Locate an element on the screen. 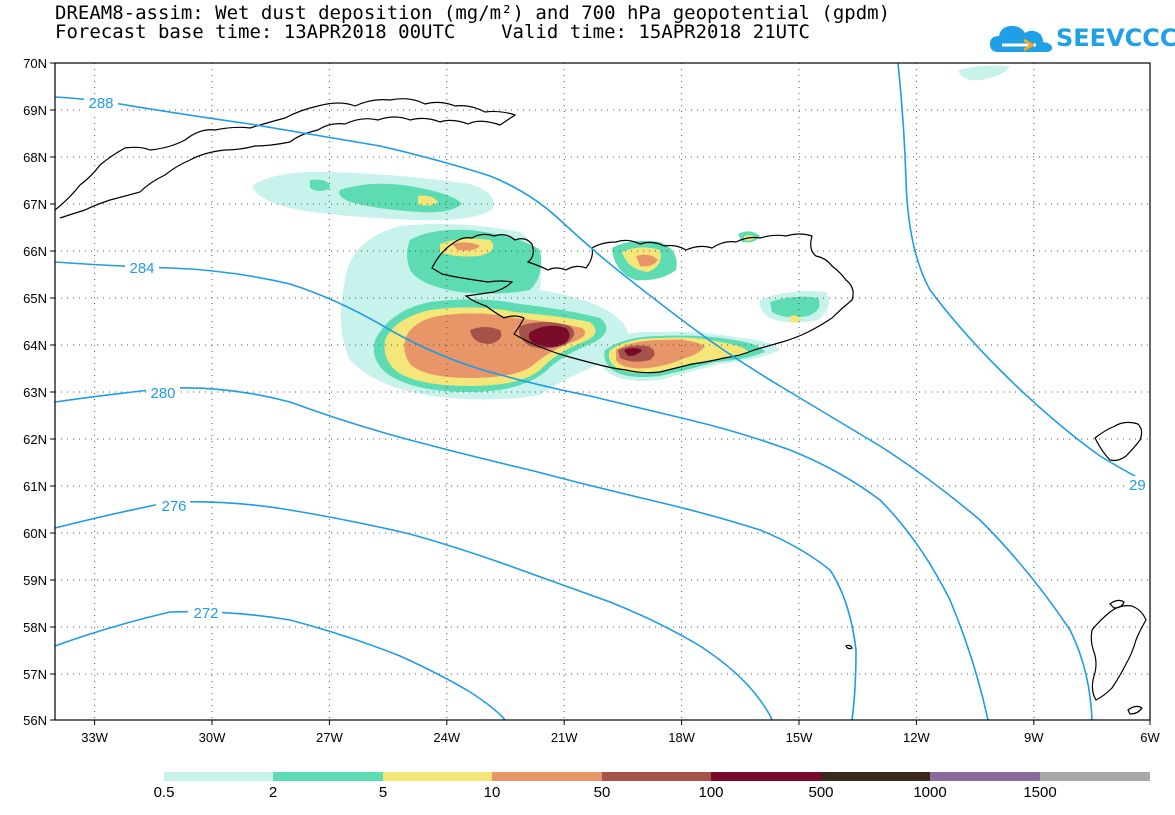 The image size is (1175, 815). lat-label: 61N is located at coordinates (35, 486).